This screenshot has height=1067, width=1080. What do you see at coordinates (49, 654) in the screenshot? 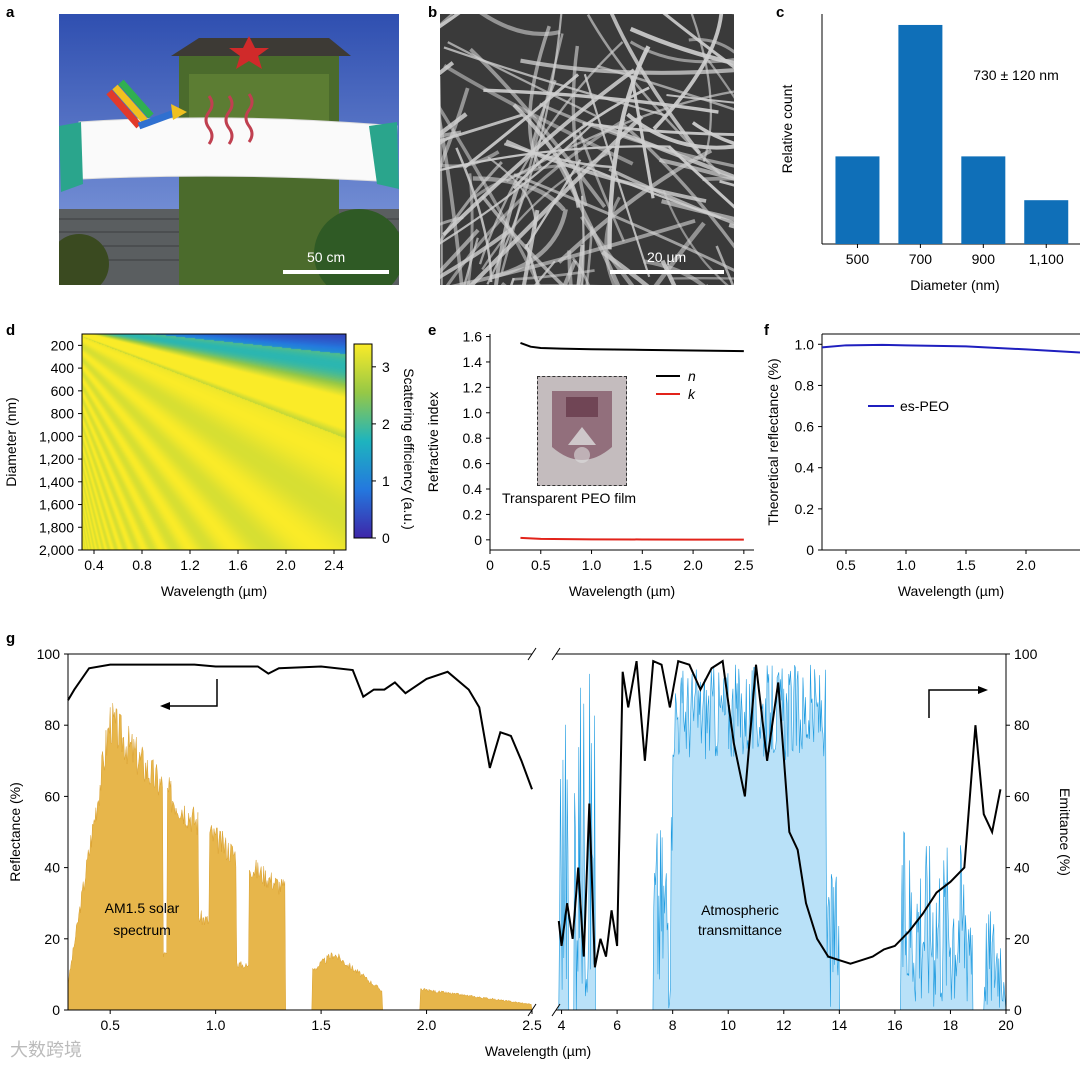
I see `y-tick-label-left: 100` at bounding box center [49, 654].